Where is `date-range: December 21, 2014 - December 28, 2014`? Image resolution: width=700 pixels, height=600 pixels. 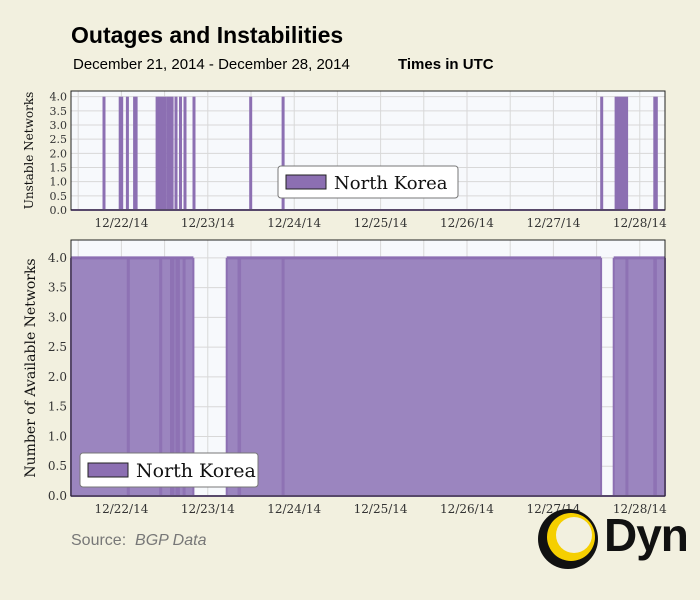 date-range: December 21, 2014 - December 28, 2014 is located at coordinates (211, 64).